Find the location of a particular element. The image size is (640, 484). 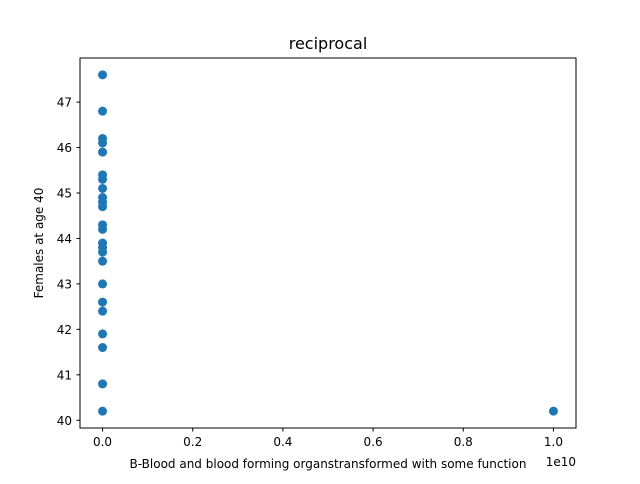

y-tick-label: 44 is located at coordinates (64, 239).